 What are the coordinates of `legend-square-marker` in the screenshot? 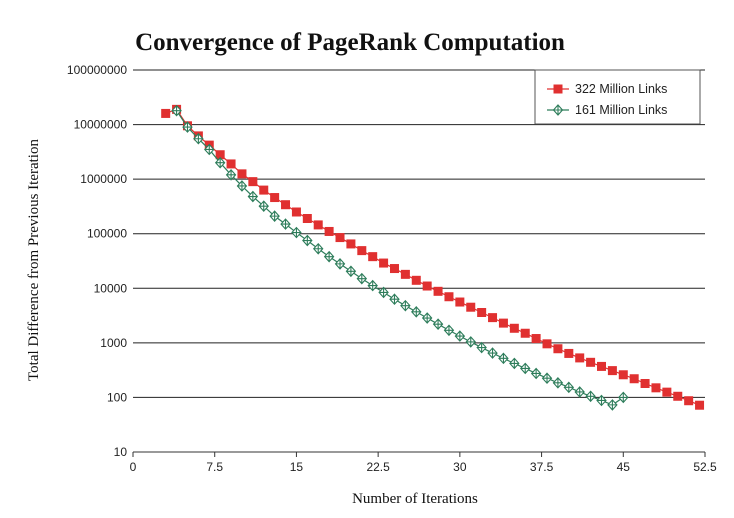 It's located at (558, 89).